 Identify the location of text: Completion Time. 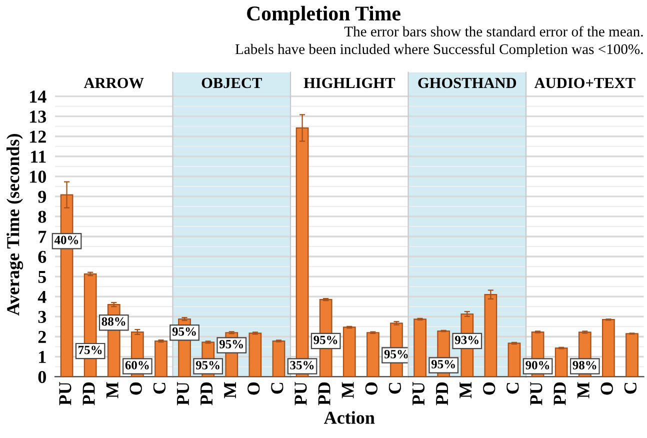
(323, 15).